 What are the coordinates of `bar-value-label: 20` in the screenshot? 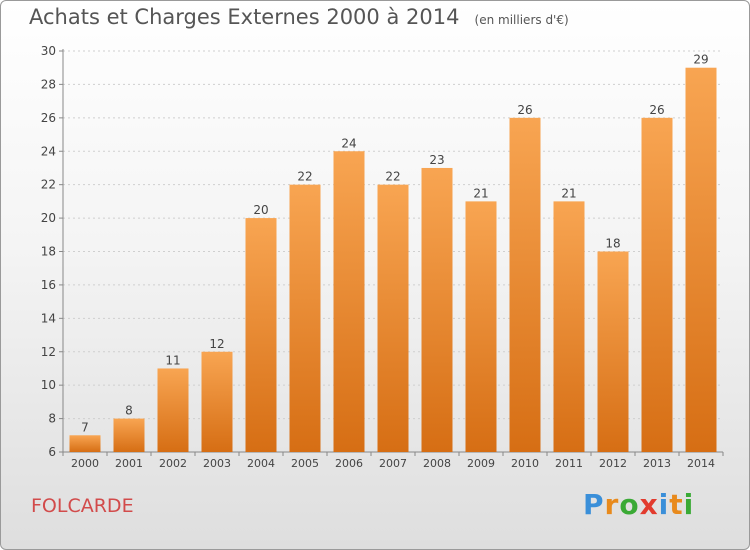 It's located at (260, 210).